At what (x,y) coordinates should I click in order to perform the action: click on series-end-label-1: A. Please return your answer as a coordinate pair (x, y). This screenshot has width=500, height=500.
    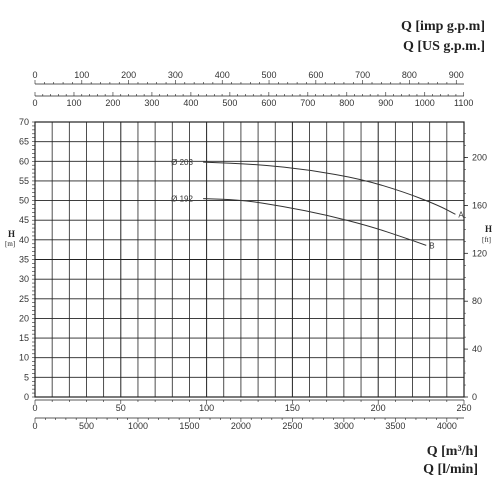
    Looking at the image, I should click on (461, 214).